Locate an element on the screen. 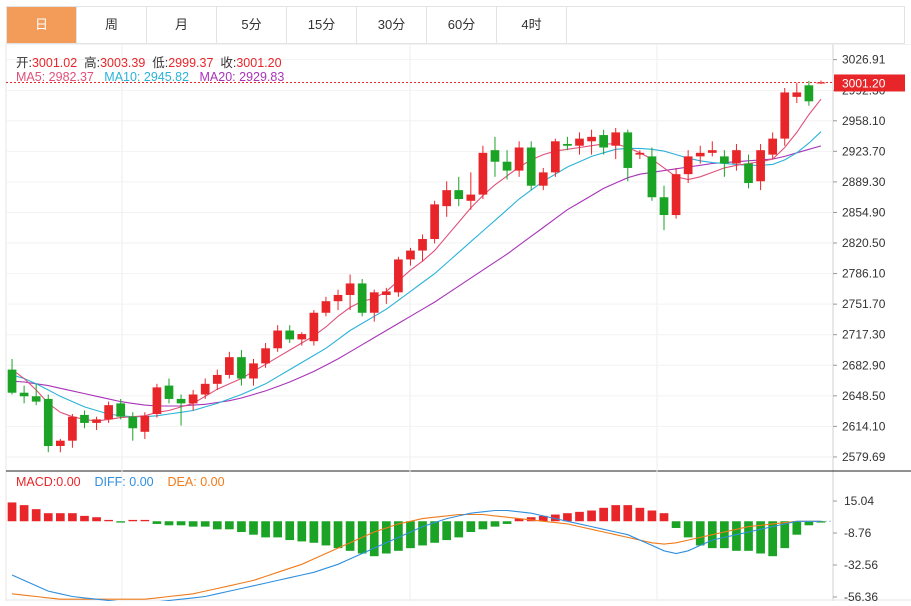 The height and width of the screenshot is (606, 911). high-label: 高: is located at coordinates (92, 63).